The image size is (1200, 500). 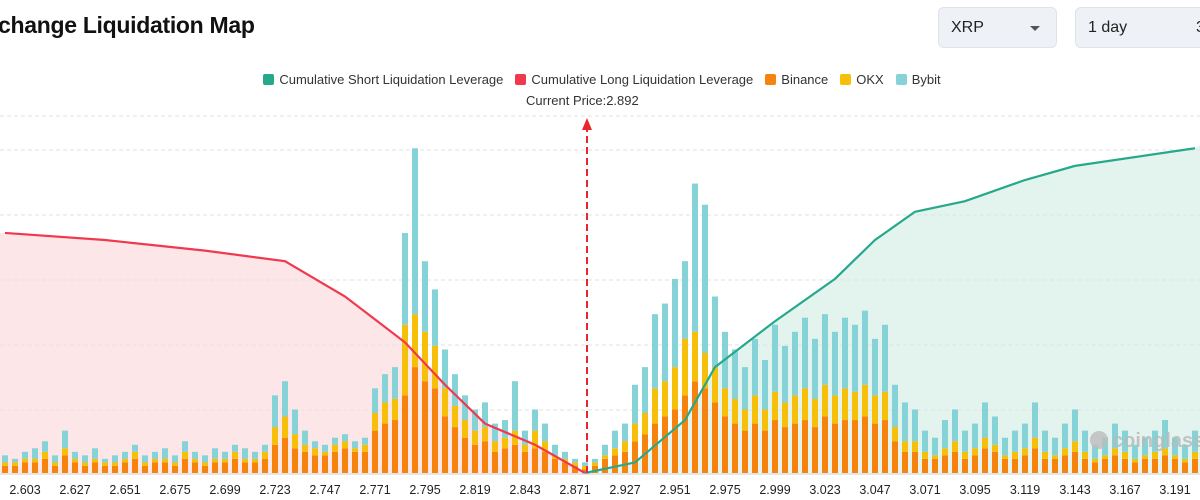 What do you see at coordinates (224, 490) in the screenshot?
I see `x-tick-label: 2.699` at bounding box center [224, 490].